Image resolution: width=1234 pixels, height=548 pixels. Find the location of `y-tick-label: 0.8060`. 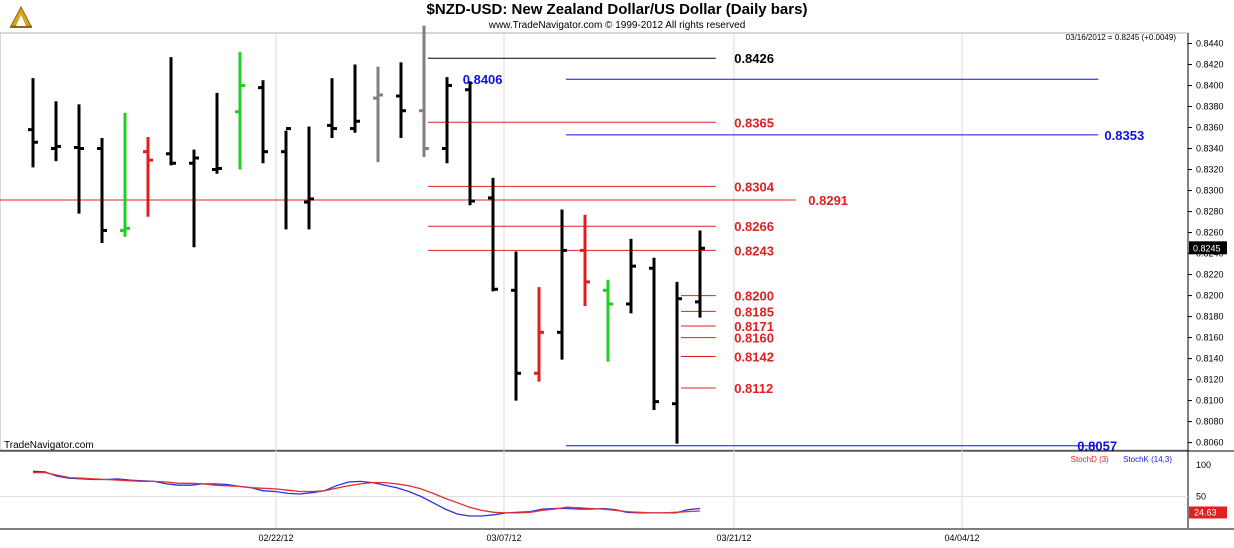

y-tick-label: 0.8060 is located at coordinates (1210, 443).